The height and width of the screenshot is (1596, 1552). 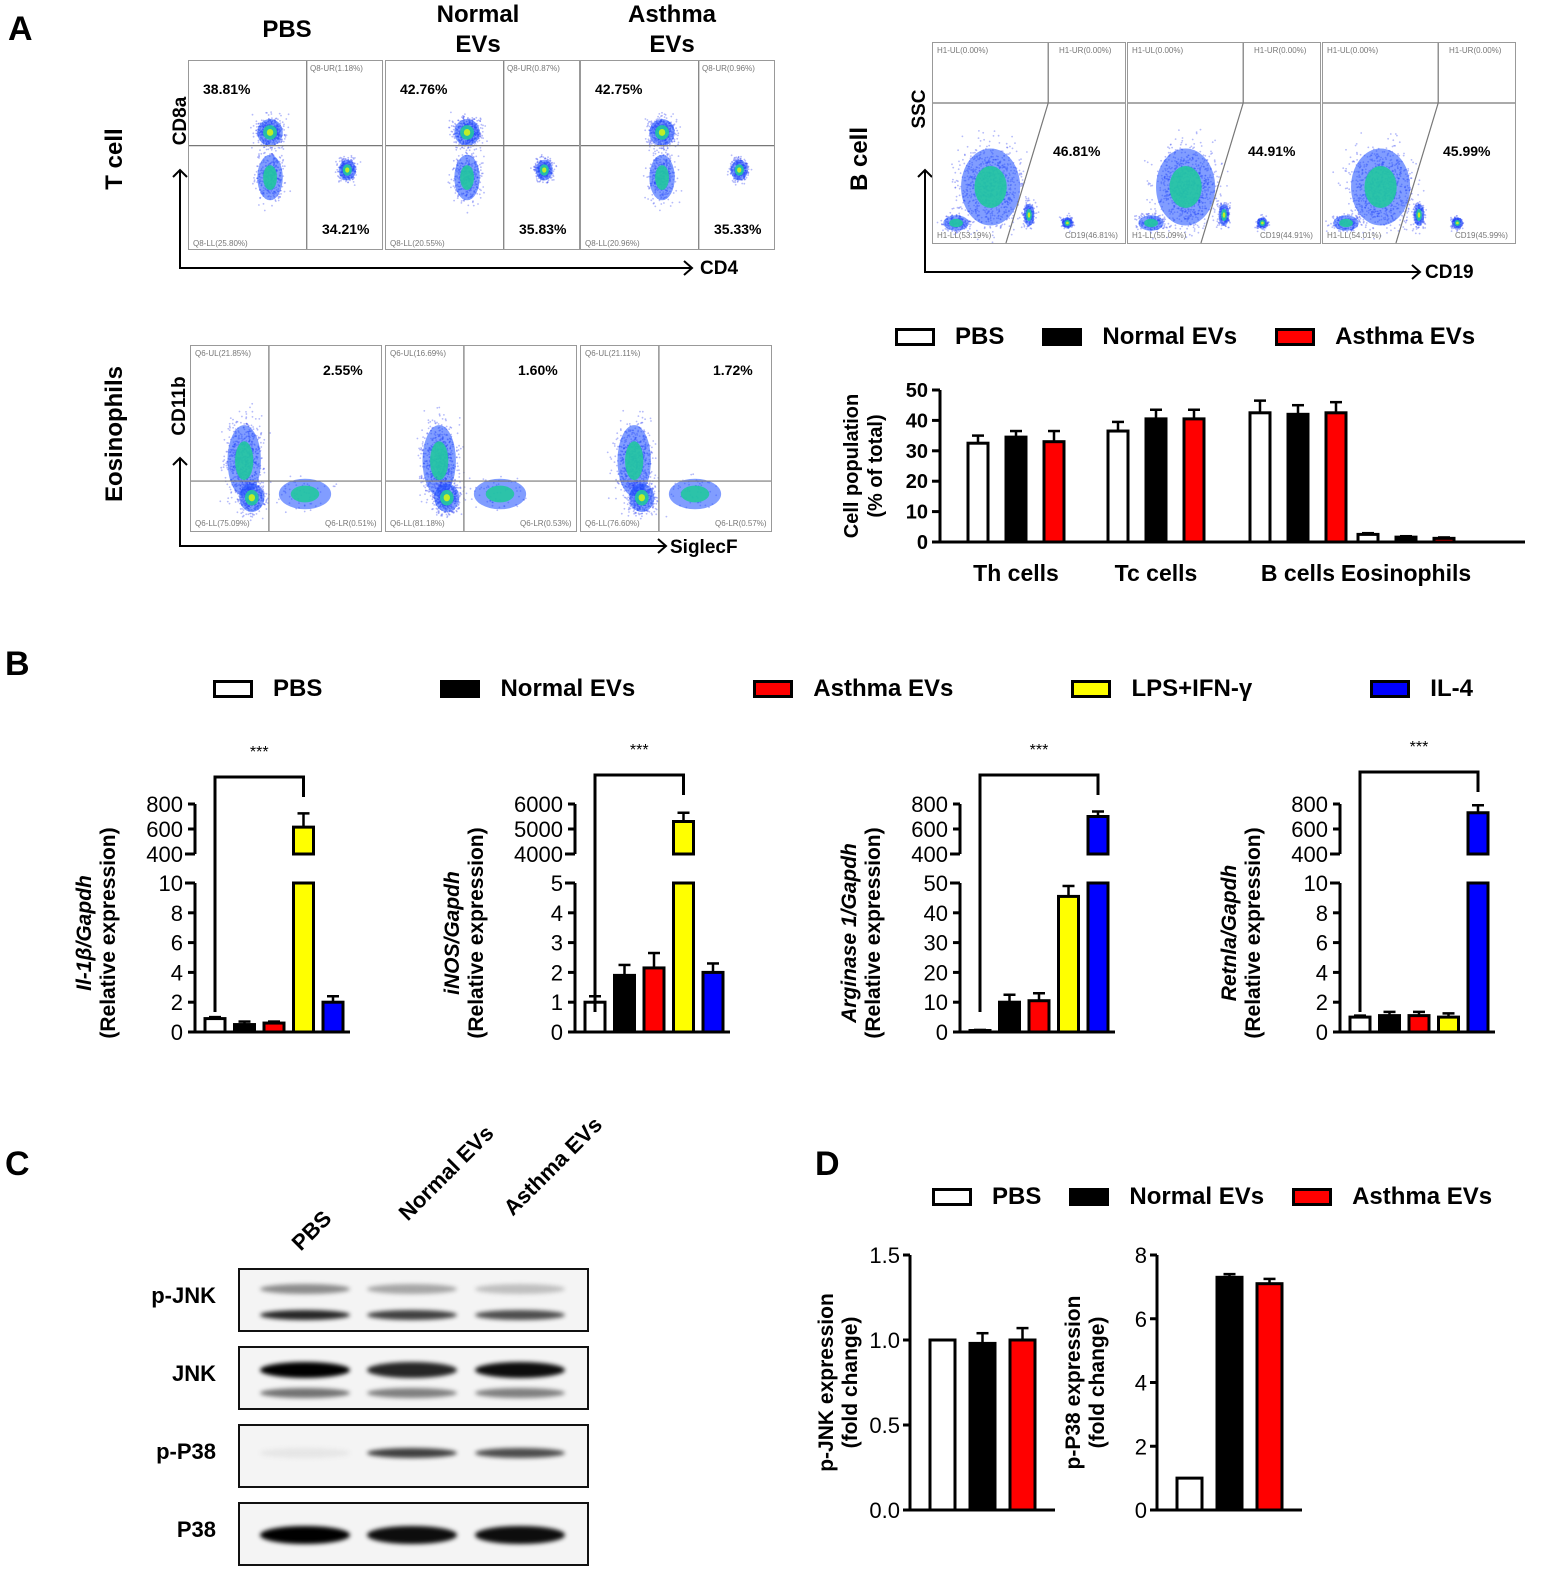 What do you see at coordinates (613, 353) in the screenshot?
I see `quadrant-ul-label: Q6-UL(21.11%)` at bounding box center [613, 353].